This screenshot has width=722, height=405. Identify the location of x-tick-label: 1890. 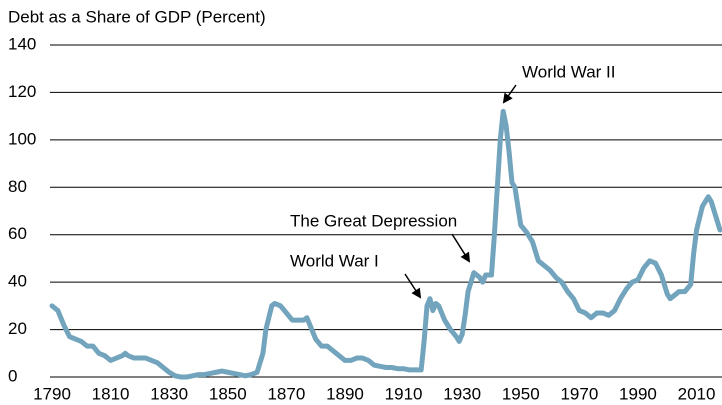
(345, 393).